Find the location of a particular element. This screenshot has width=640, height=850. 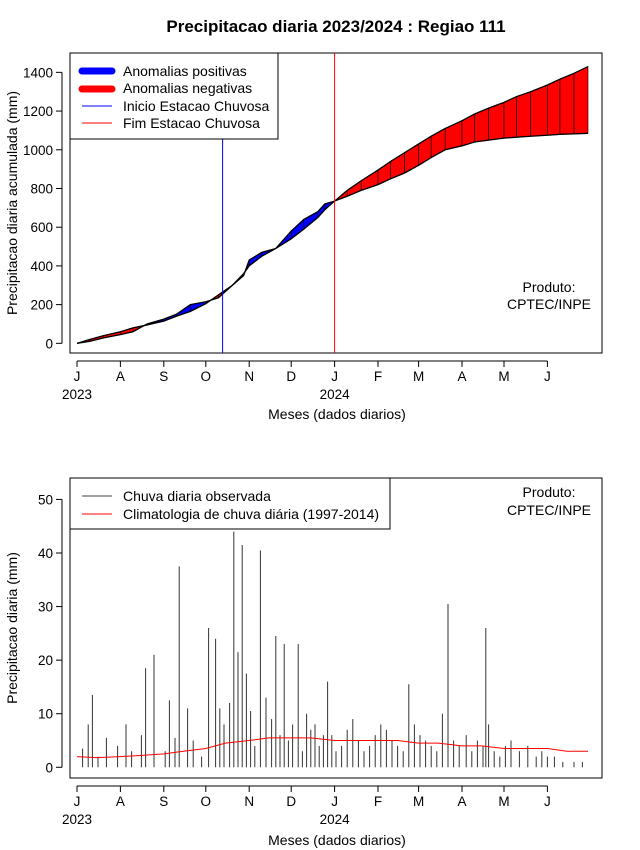

legend-observed-label: Chuva diaria observada is located at coordinates (197, 496).